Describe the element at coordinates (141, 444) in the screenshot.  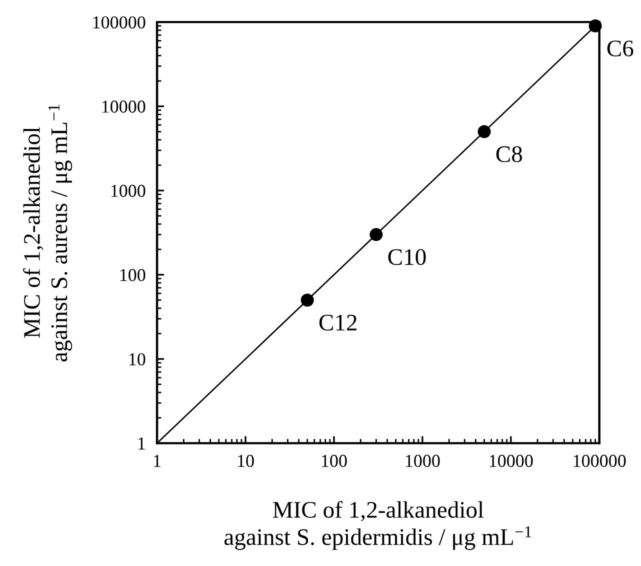
I see `y-tick-label: 1` at that location.